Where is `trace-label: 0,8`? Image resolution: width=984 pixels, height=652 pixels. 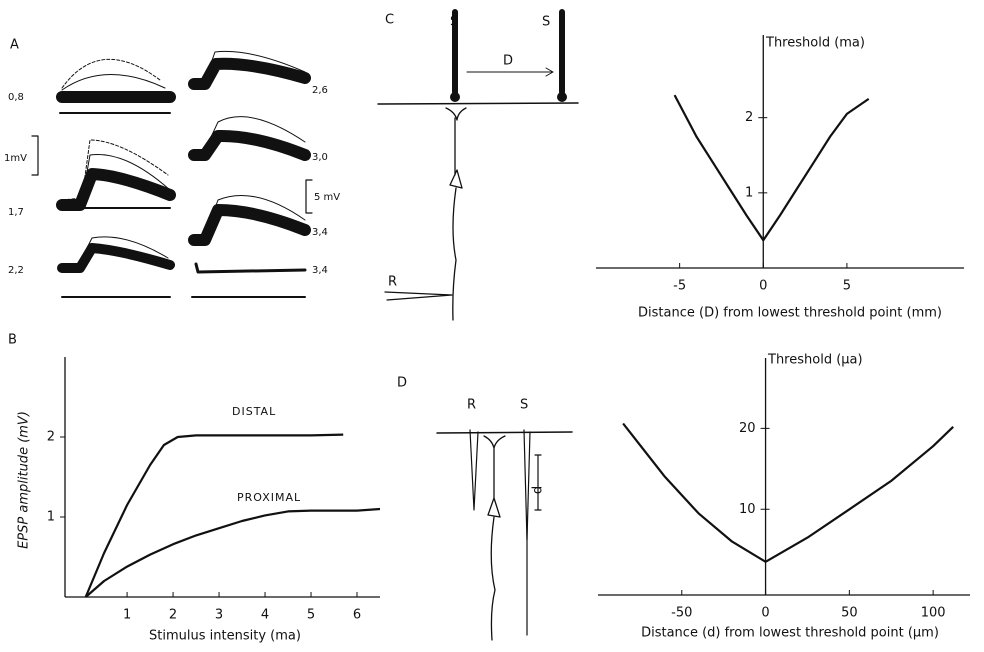
trace-label: 0,8 is located at coordinates (16, 97).